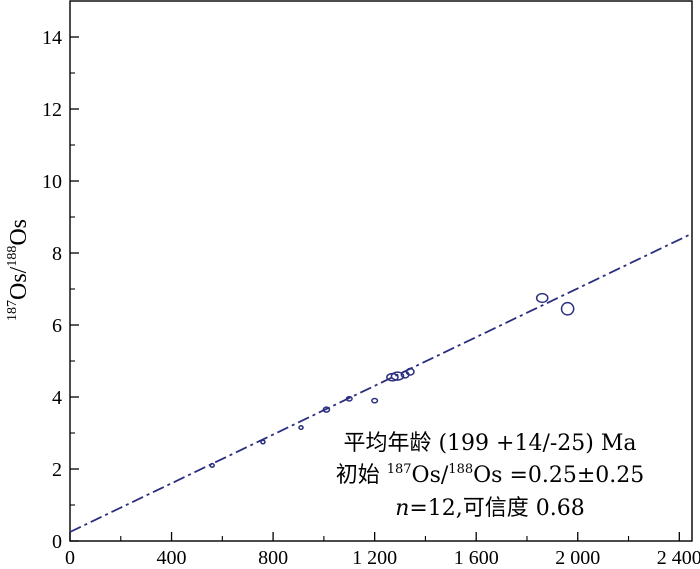  What do you see at coordinates (558, 475) in the screenshot?
I see `annotation-initial-post: Os =0.25±0.25` at bounding box center [558, 475].